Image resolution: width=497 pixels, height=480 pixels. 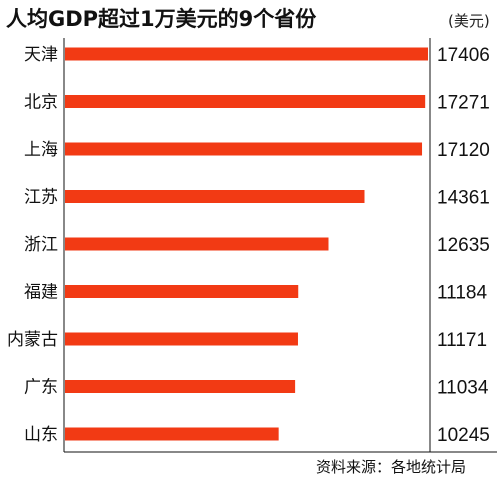 I want to click on category-label: 上海, so click(x=41, y=150).